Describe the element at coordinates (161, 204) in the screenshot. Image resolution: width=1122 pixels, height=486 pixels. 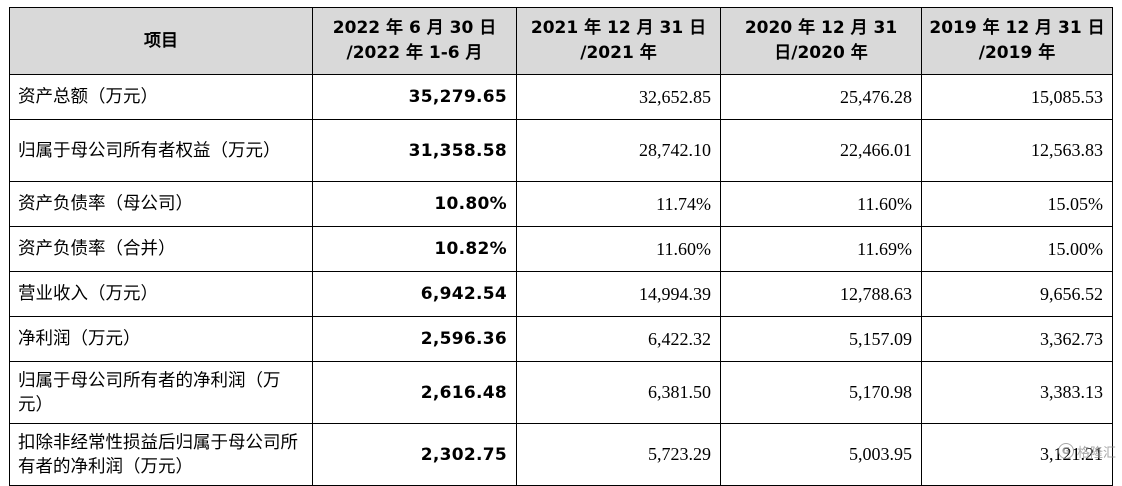
I see `row-label: 资产负债率（母公司）` at that location.